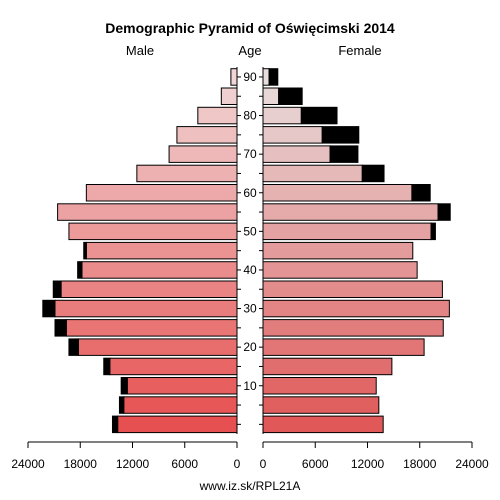 The image size is (500, 500). I want to click on age-tick-label: 90, so click(250, 77).